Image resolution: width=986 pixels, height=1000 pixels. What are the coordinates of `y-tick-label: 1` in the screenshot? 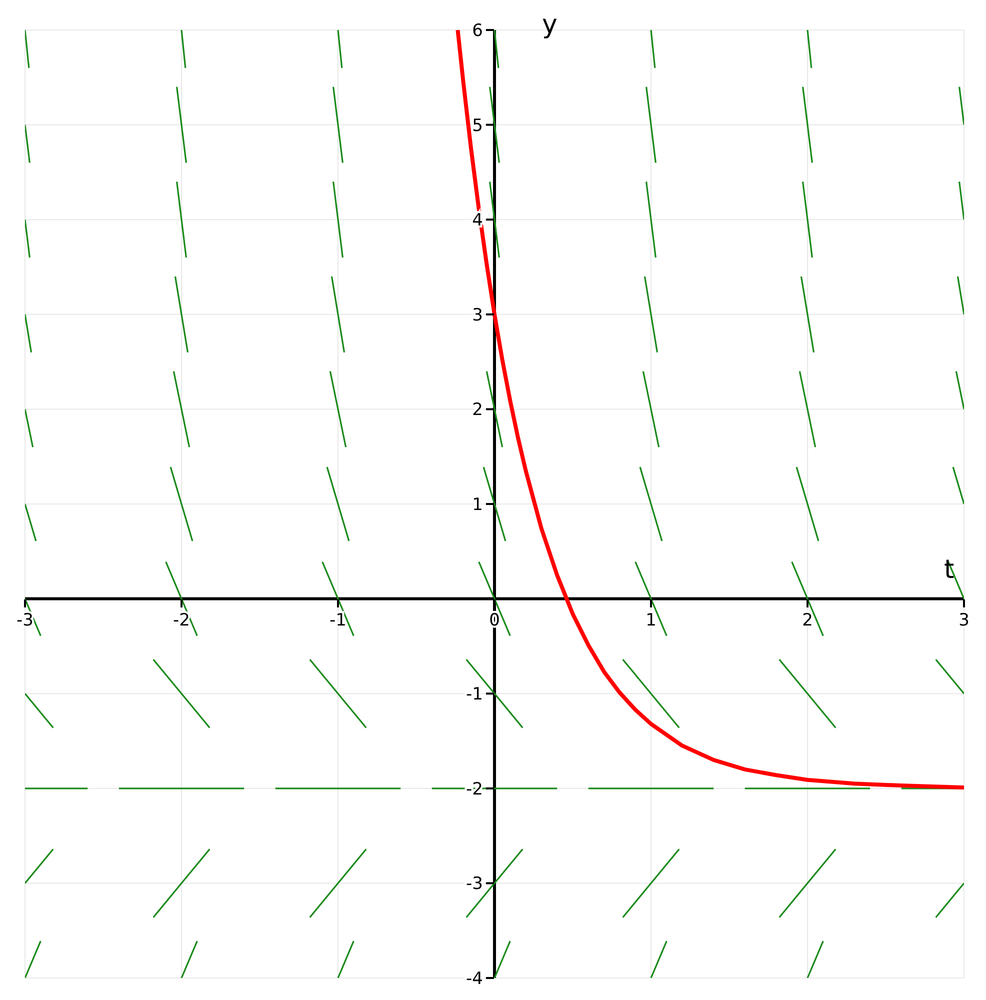 It's located at (477, 505).